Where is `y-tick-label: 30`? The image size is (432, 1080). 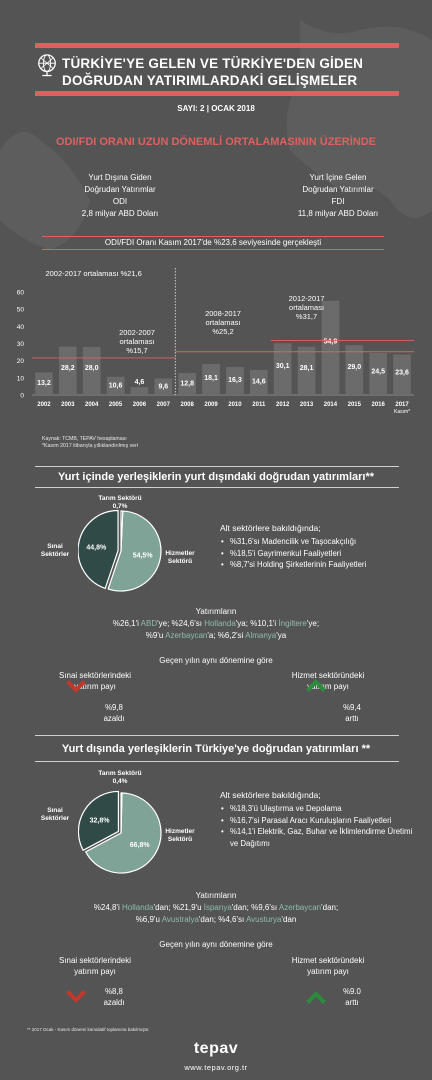
y-tick-label: 30 is located at coordinates (21, 344).